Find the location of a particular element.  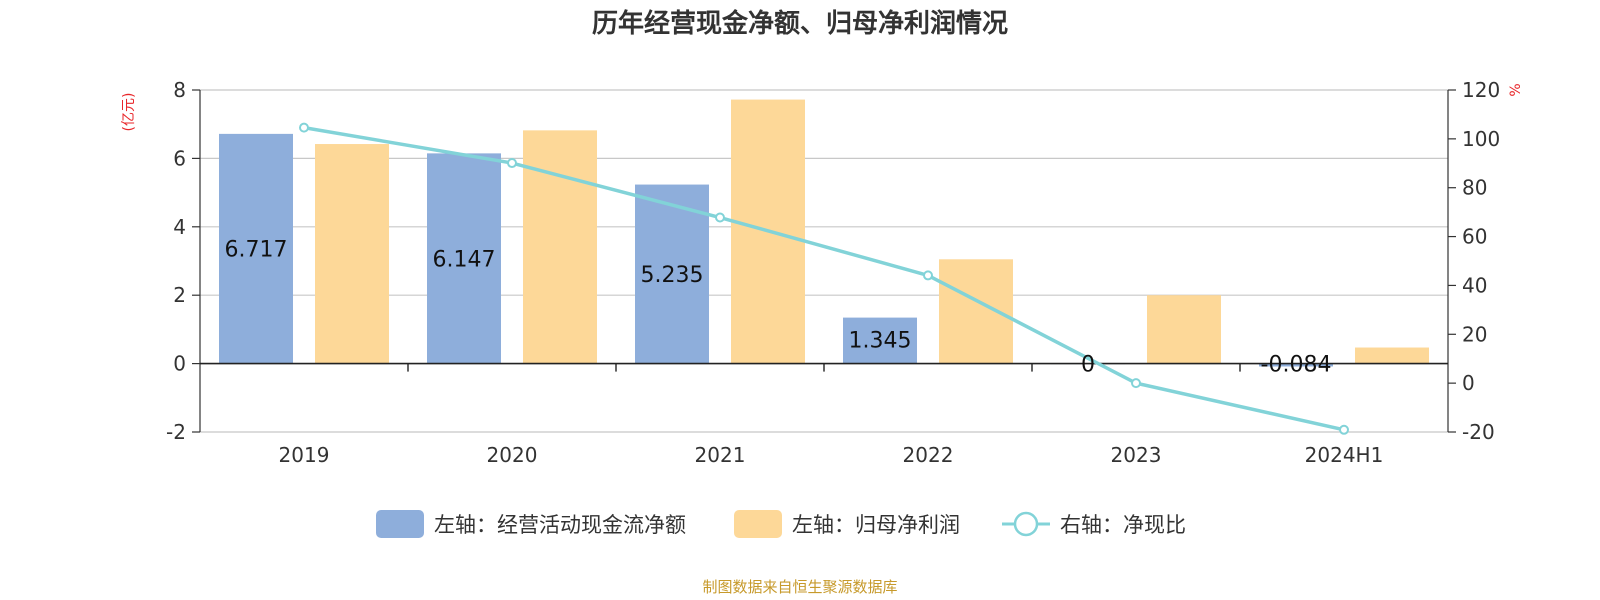

data-label: 0 is located at coordinates (1088, 365).